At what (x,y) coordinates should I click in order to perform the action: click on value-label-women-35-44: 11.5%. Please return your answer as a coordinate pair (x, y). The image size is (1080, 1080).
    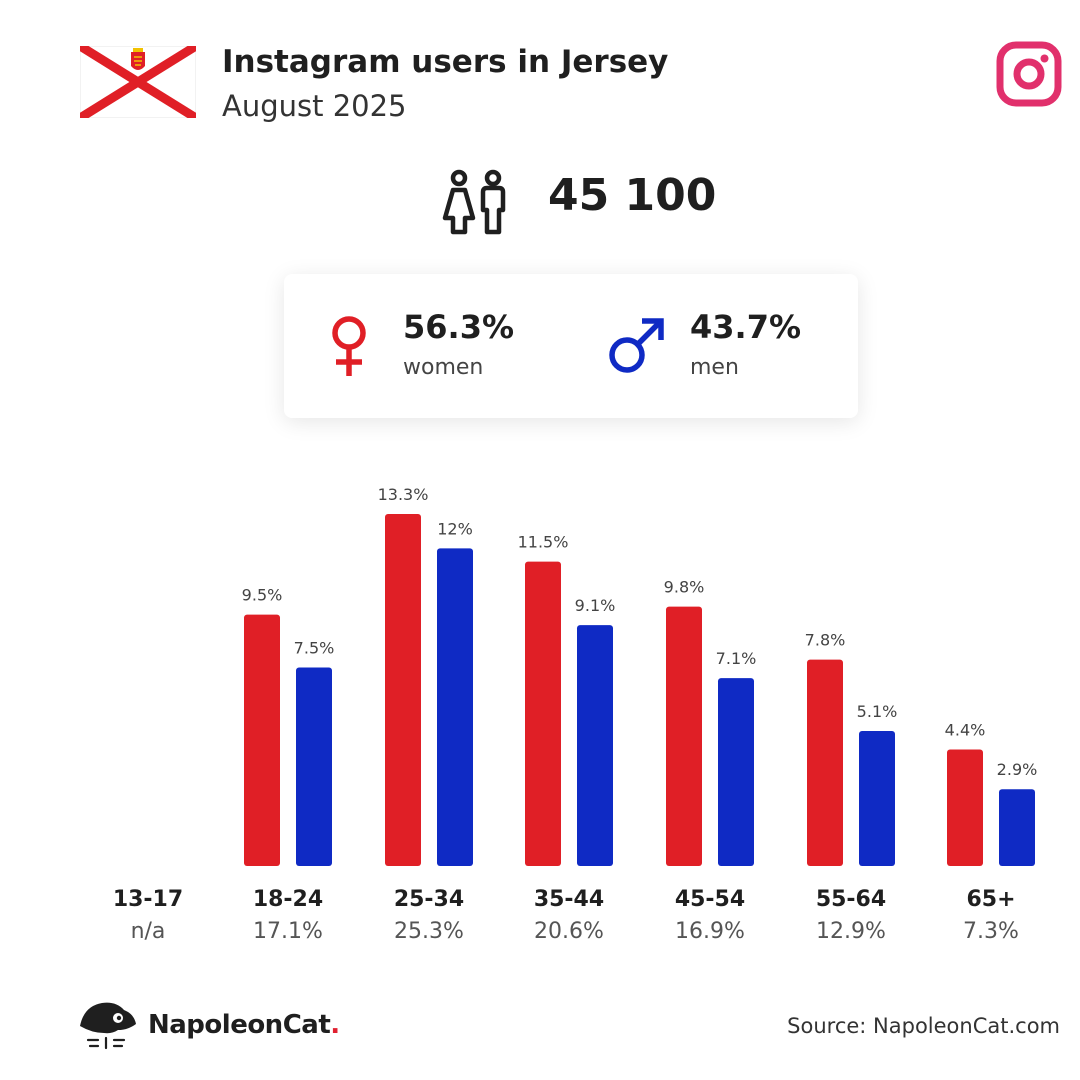
    Looking at the image, I should click on (543, 542).